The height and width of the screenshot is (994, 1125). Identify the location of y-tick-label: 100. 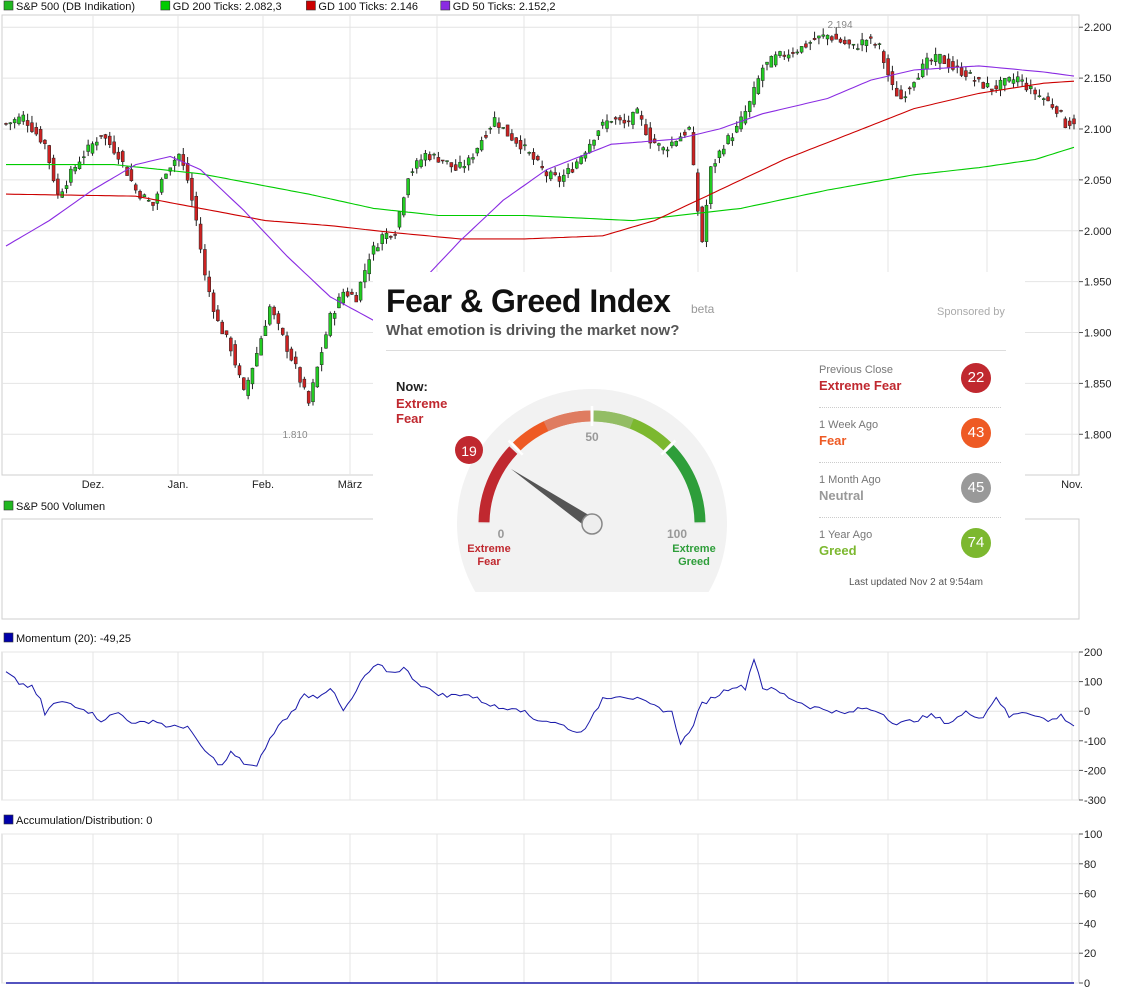
(1093, 835).